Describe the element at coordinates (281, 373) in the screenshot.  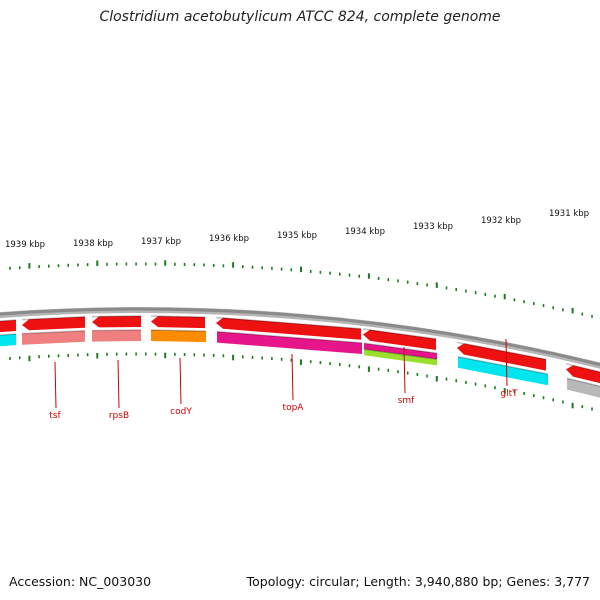
I see `gene-label-leaders` at that location.